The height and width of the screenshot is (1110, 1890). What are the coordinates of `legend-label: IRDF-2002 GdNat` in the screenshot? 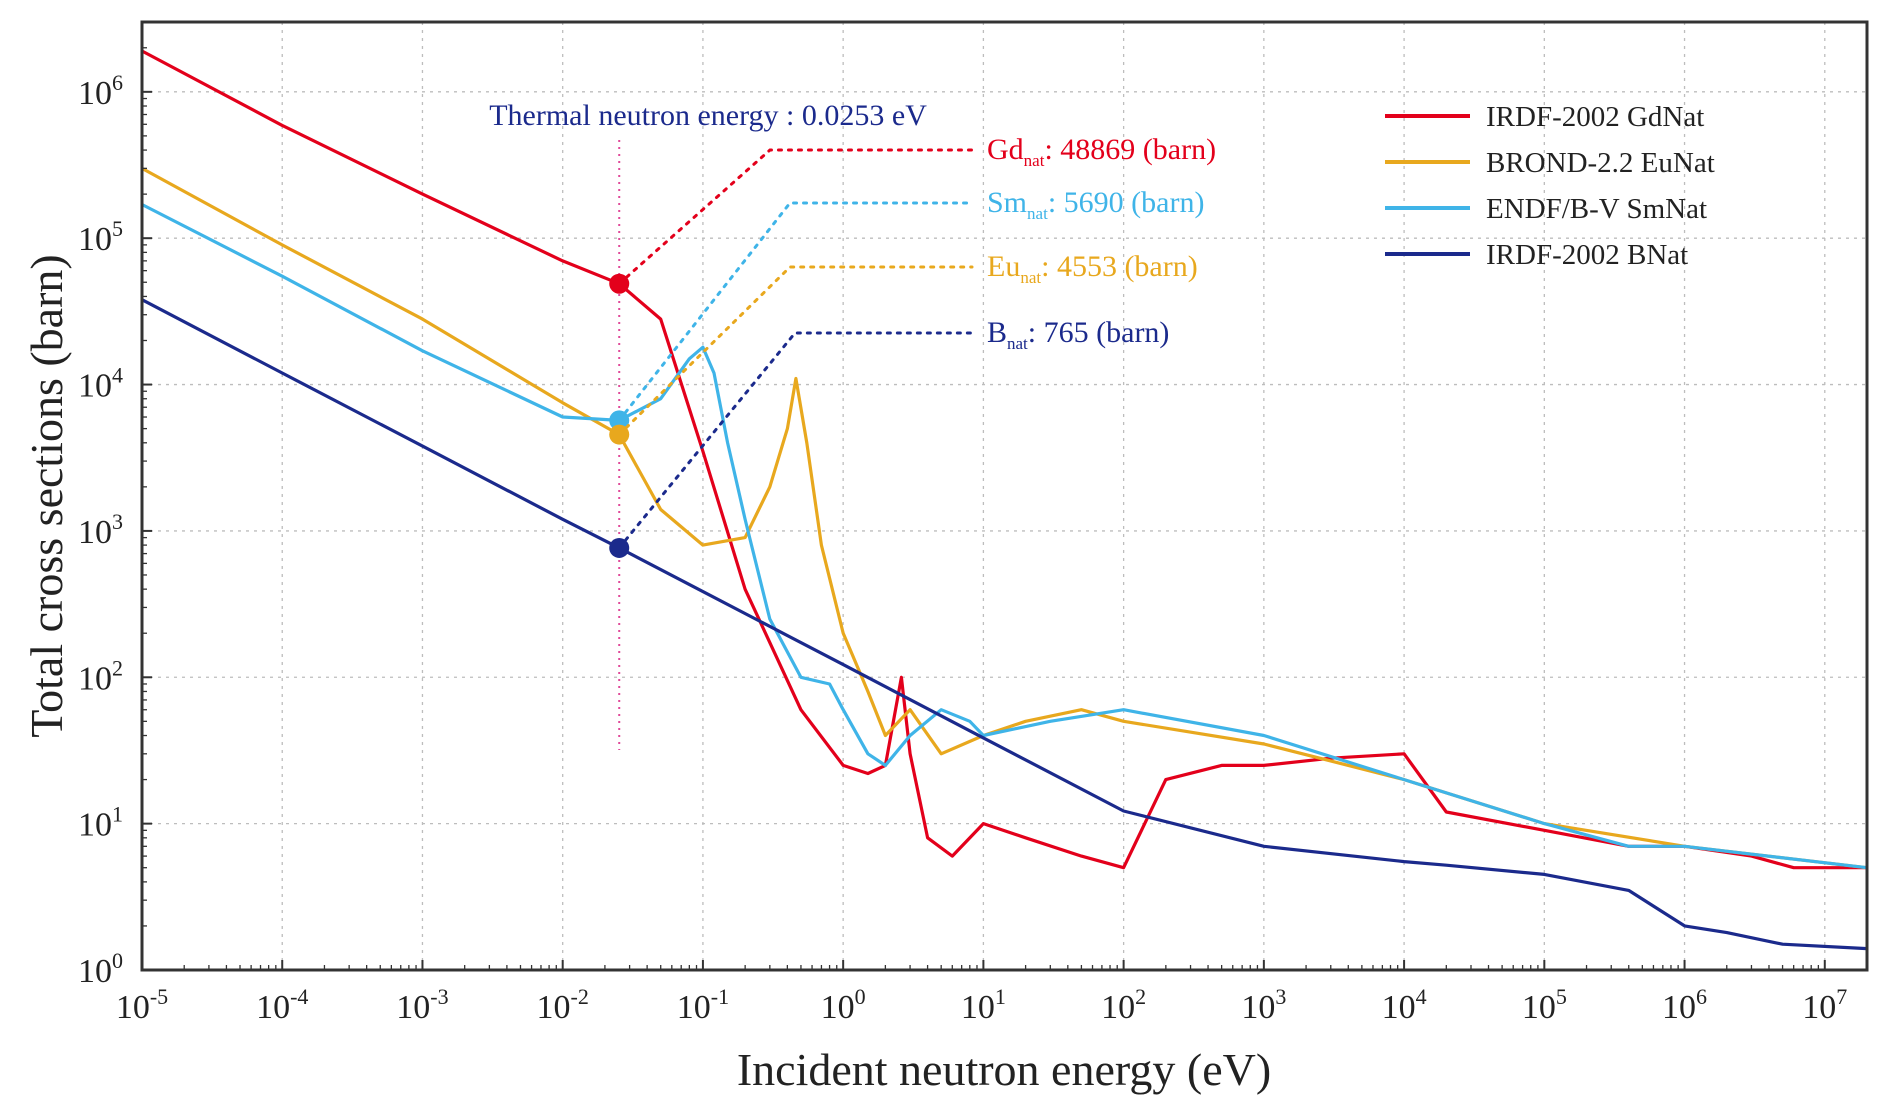 It's located at (1595, 117).